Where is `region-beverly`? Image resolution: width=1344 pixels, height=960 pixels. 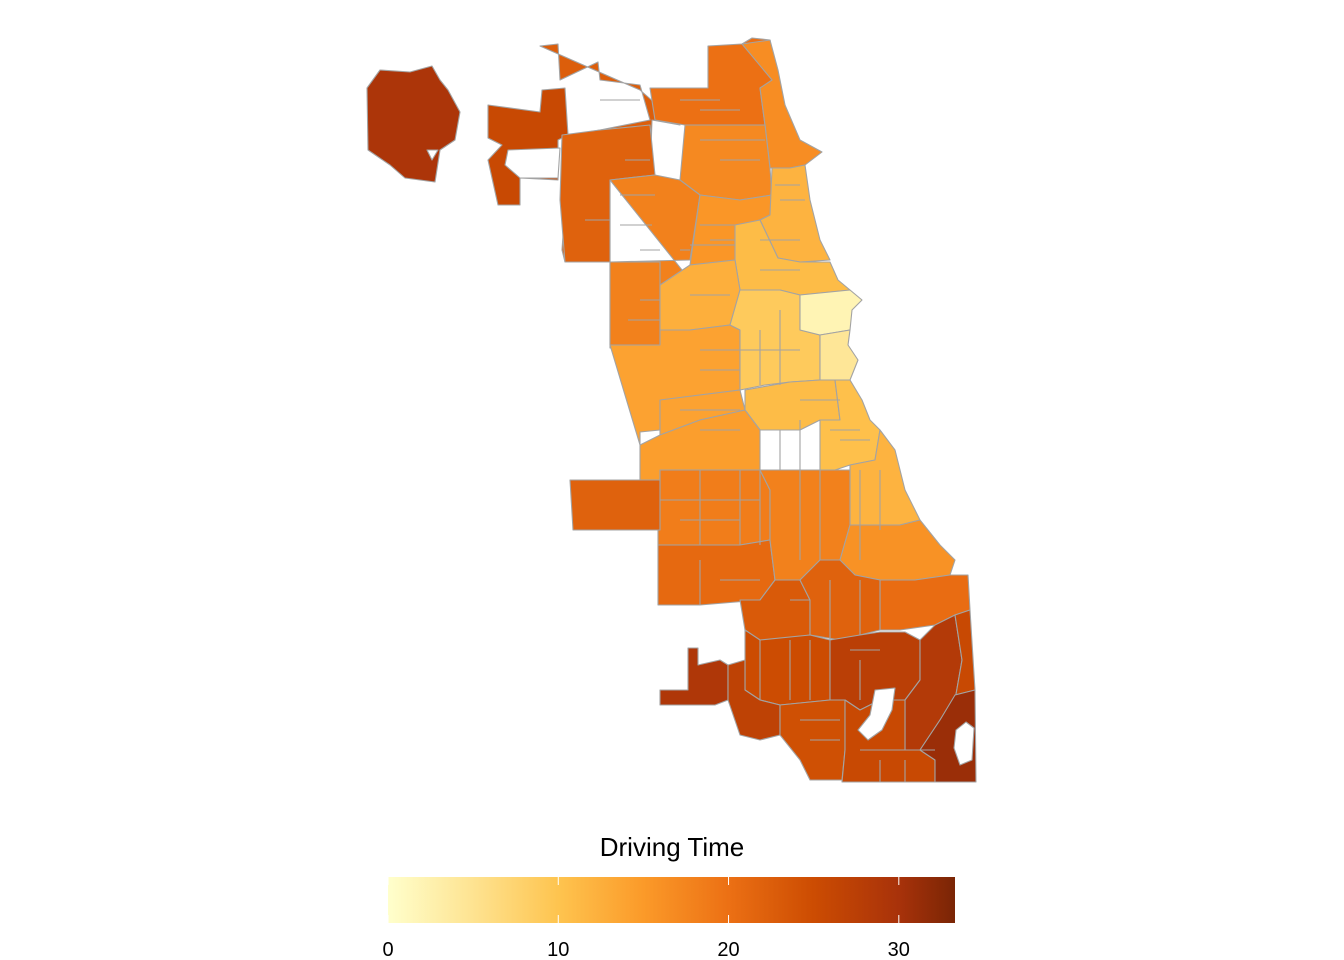 region-beverly is located at coordinates (787, 667).